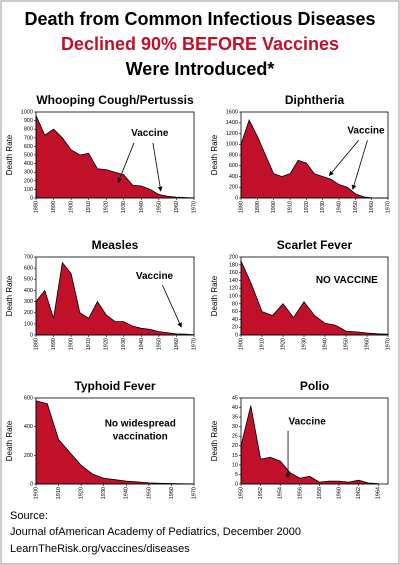 The width and height of the screenshot is (400, 565). I want to click on chart-title: Measles, so click(115, 245).